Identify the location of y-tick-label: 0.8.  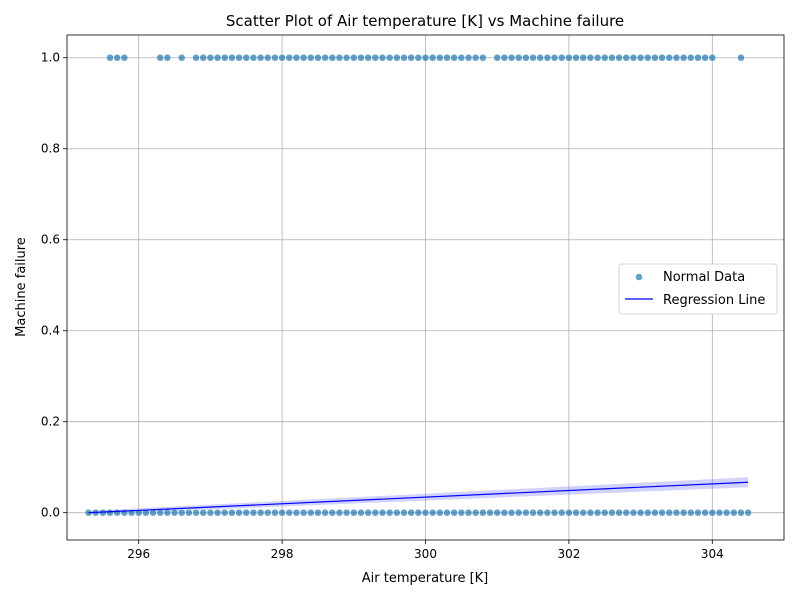
(50, 149).